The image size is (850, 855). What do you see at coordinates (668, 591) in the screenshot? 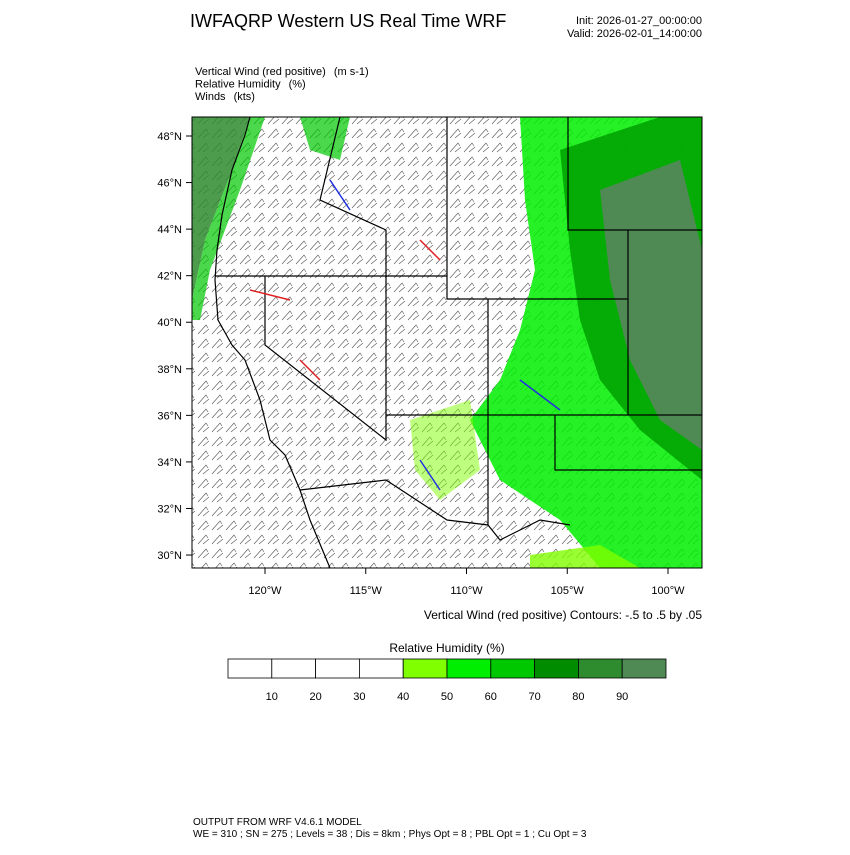
I see `lon-label: 100°W` at bounding box center [668, 591].